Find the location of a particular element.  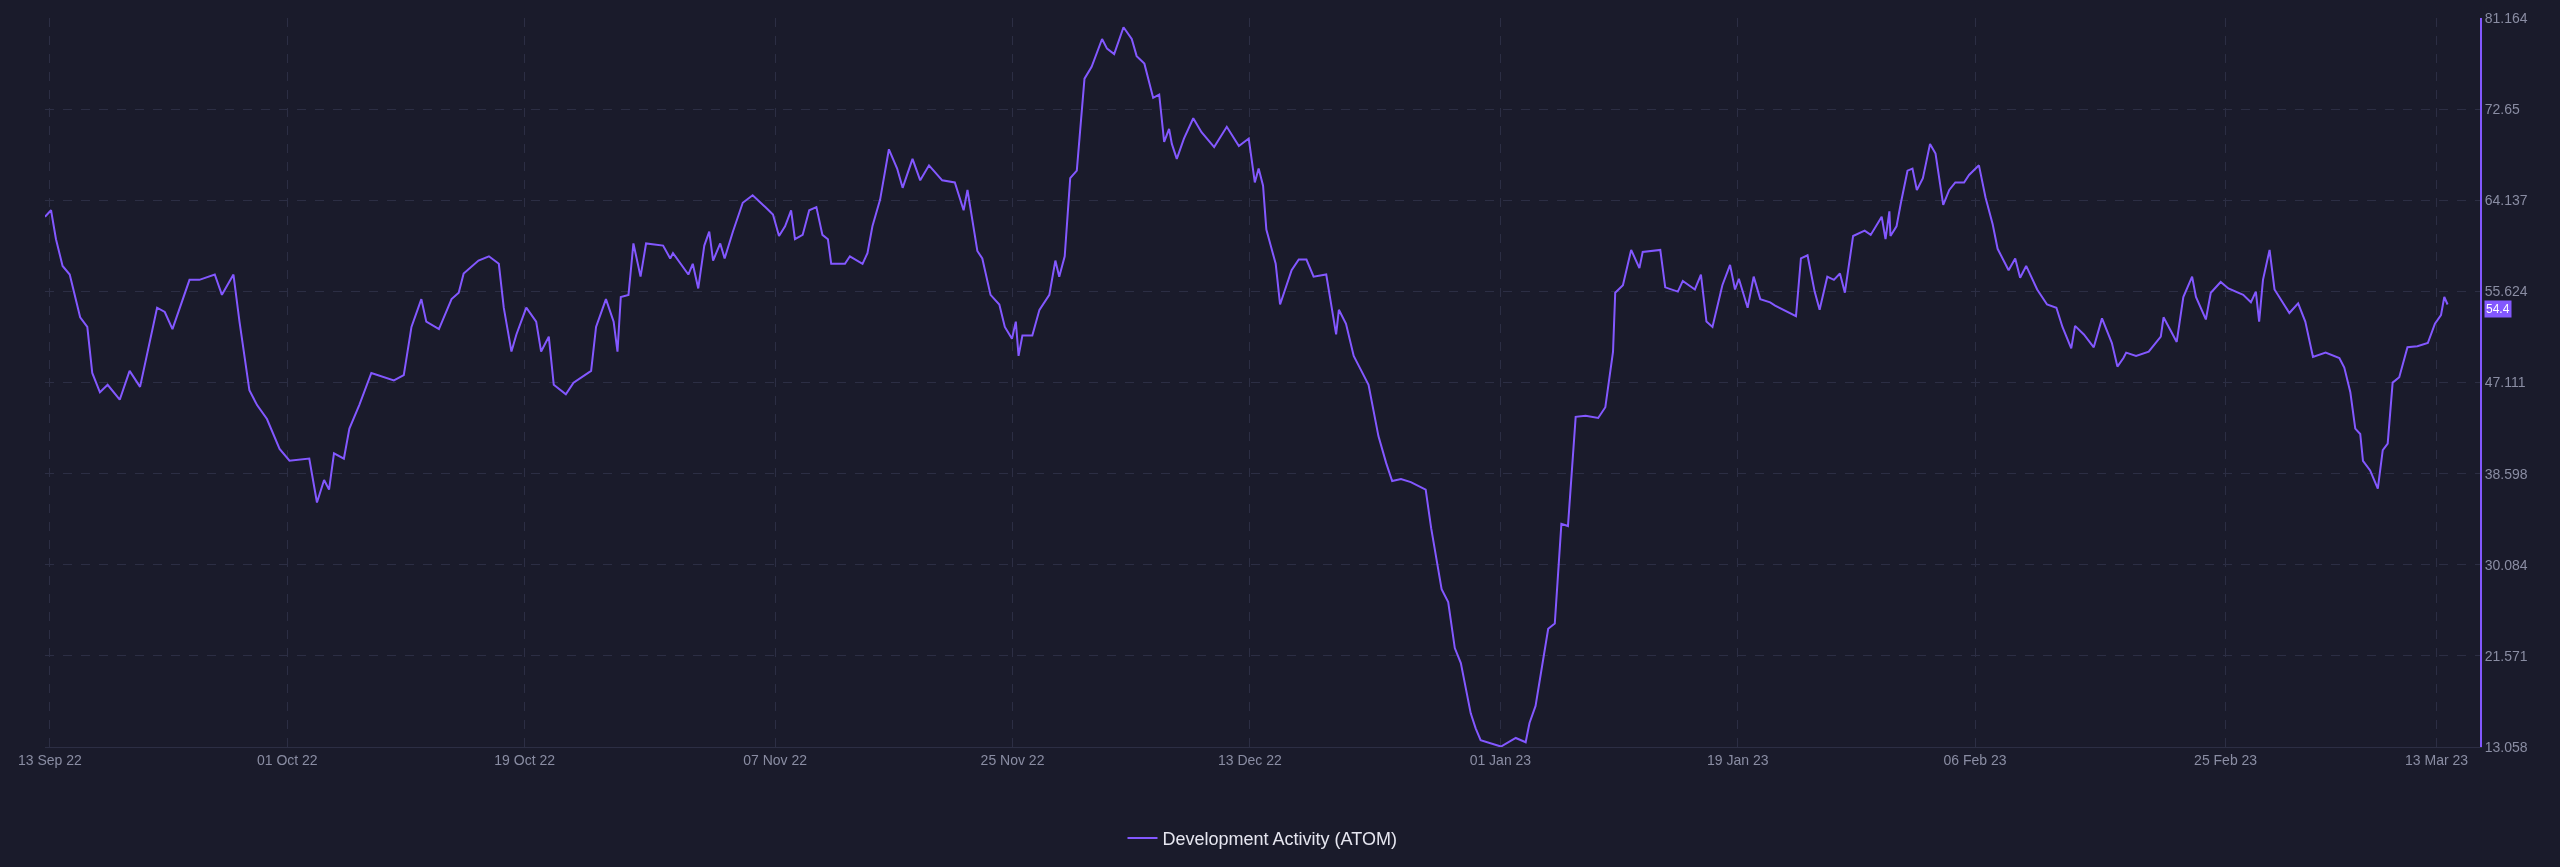

y-tick-label: 38.598 is located at coordinates (2506, 473).